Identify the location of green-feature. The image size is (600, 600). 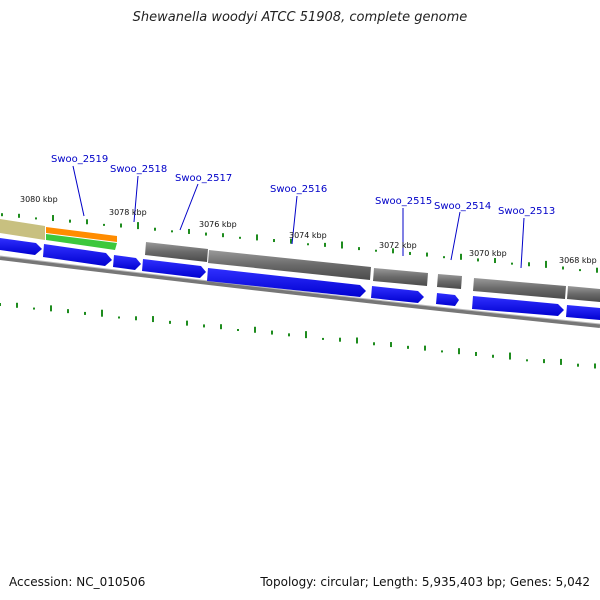
(81, 242).